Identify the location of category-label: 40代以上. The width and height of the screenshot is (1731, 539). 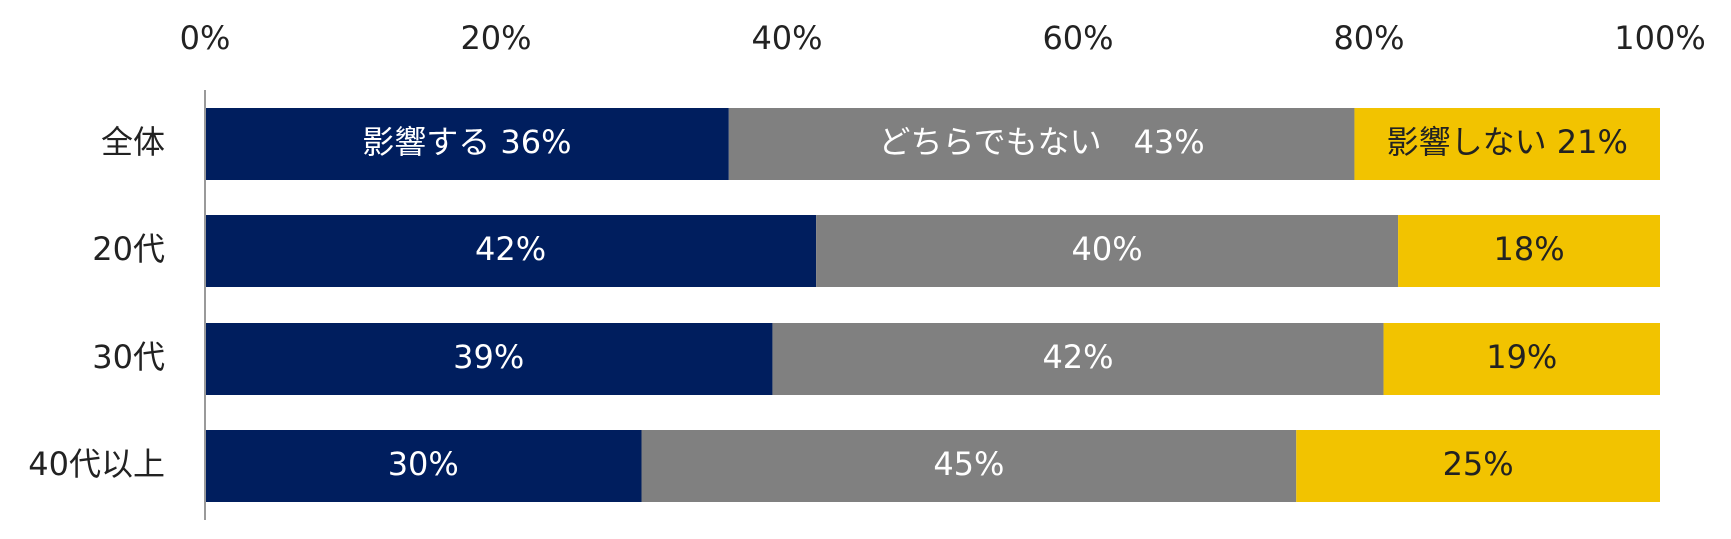
(96, 464).